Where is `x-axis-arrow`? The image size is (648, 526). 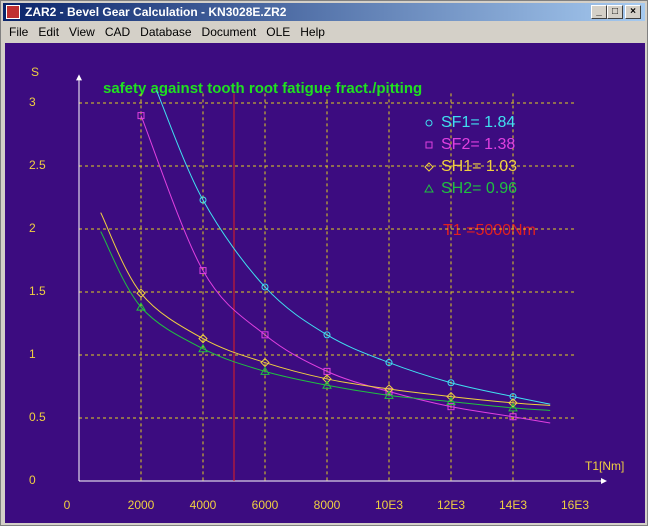 x-axis-arrow is located at coordinates (604, 481).